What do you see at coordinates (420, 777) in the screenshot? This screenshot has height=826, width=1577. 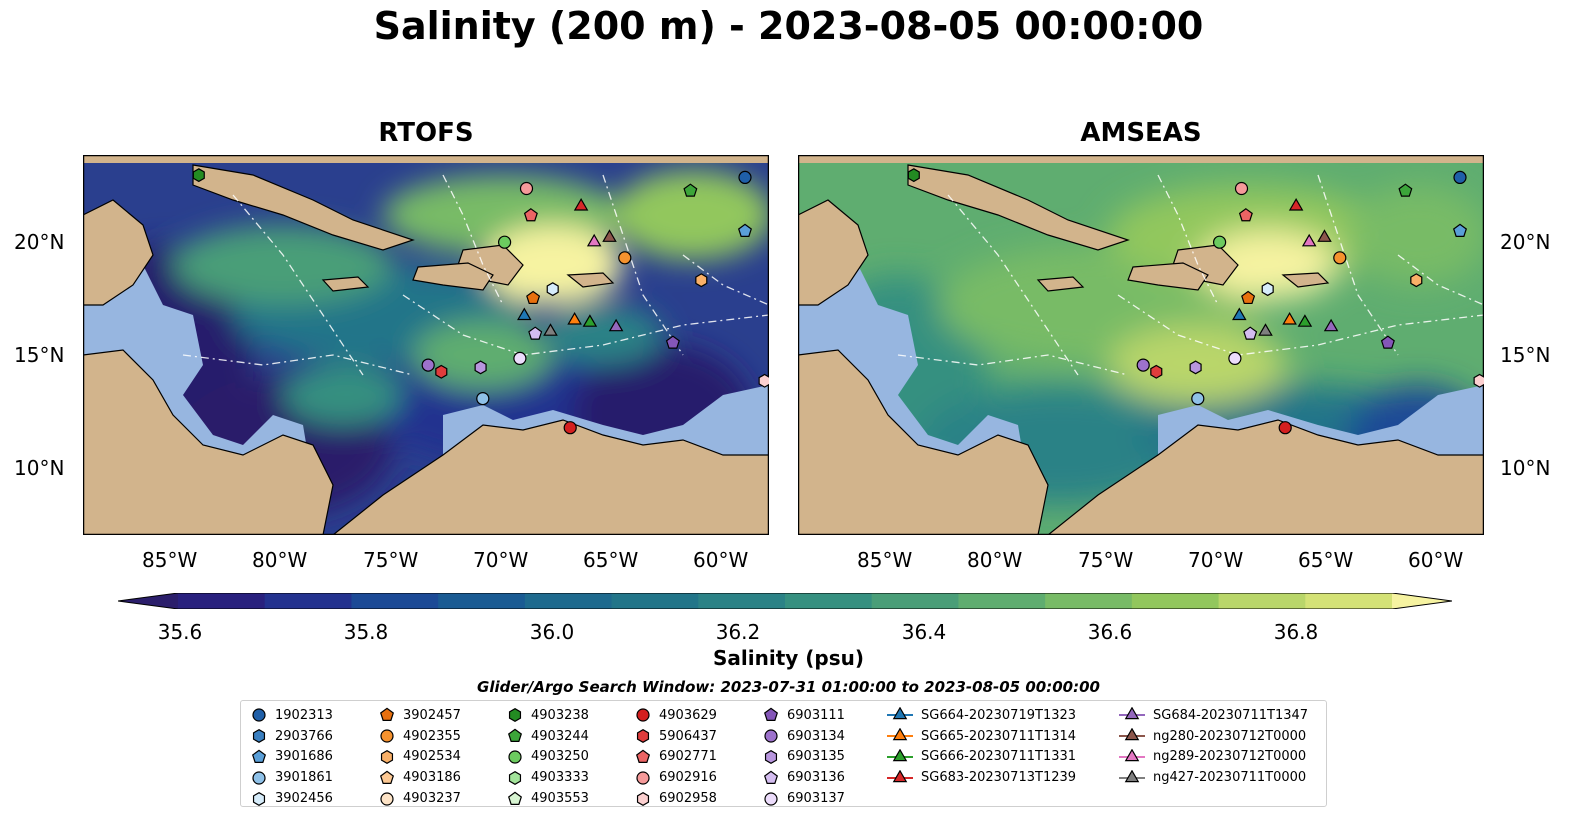 I see `legend-item: 4903186` at bounding box center [420, 777].